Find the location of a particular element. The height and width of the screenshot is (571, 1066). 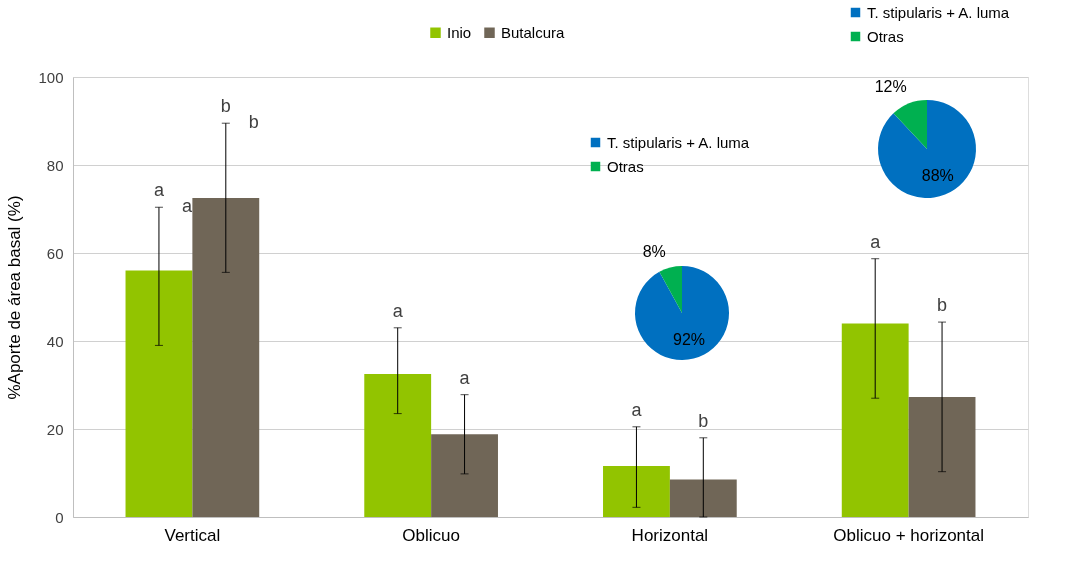

y-axis-title: %Aporte de área basal (%) is located at coordinates (15, 297).